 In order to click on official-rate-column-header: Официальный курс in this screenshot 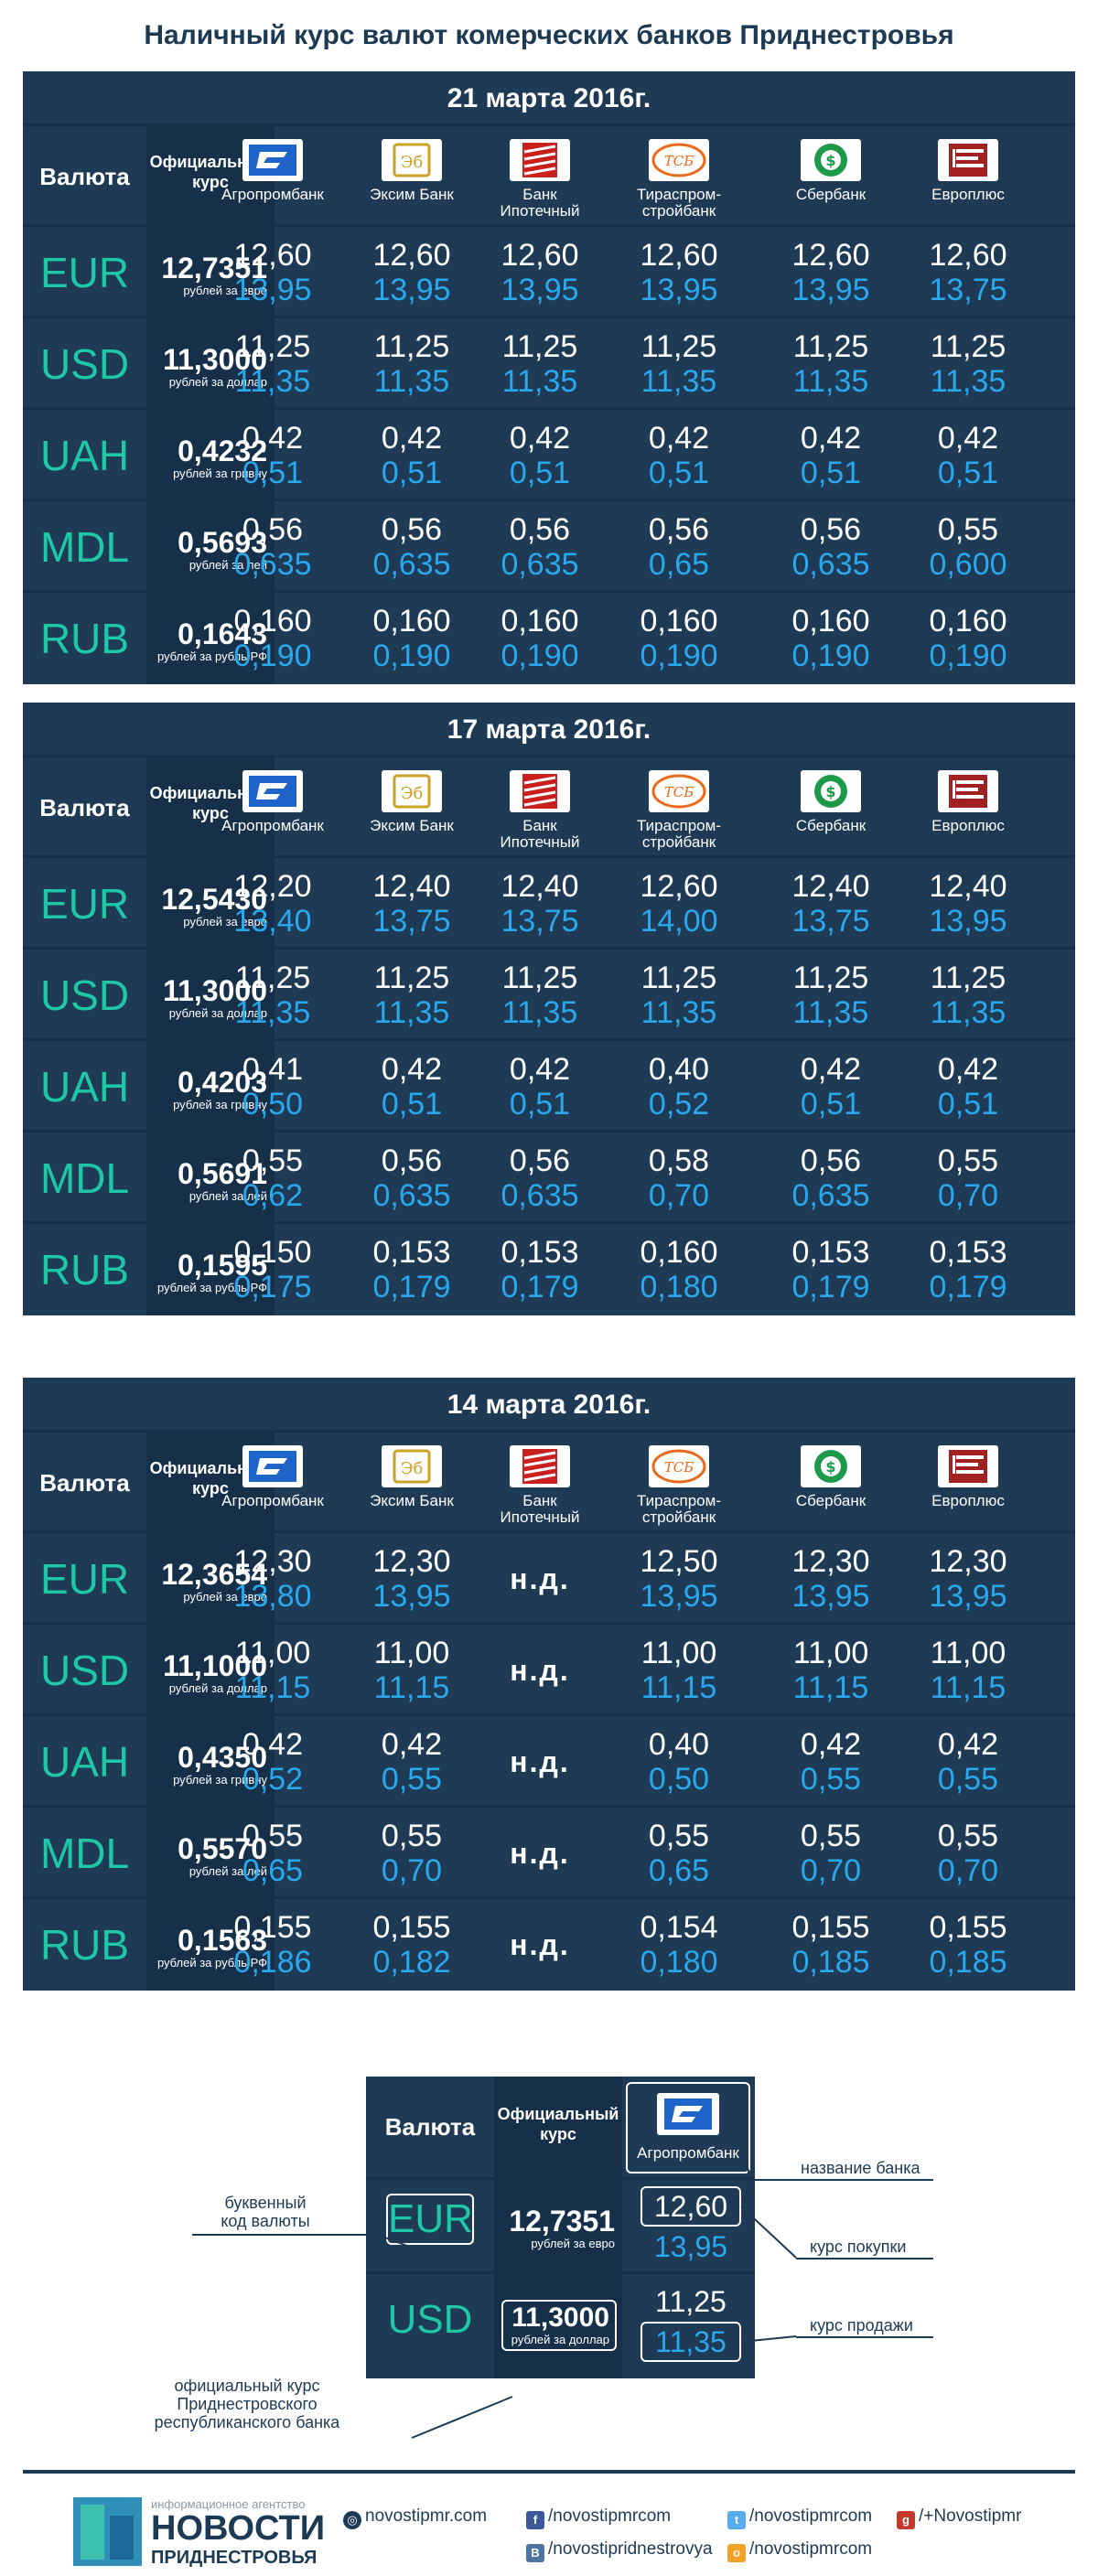, I will do `click(210, 808)`.